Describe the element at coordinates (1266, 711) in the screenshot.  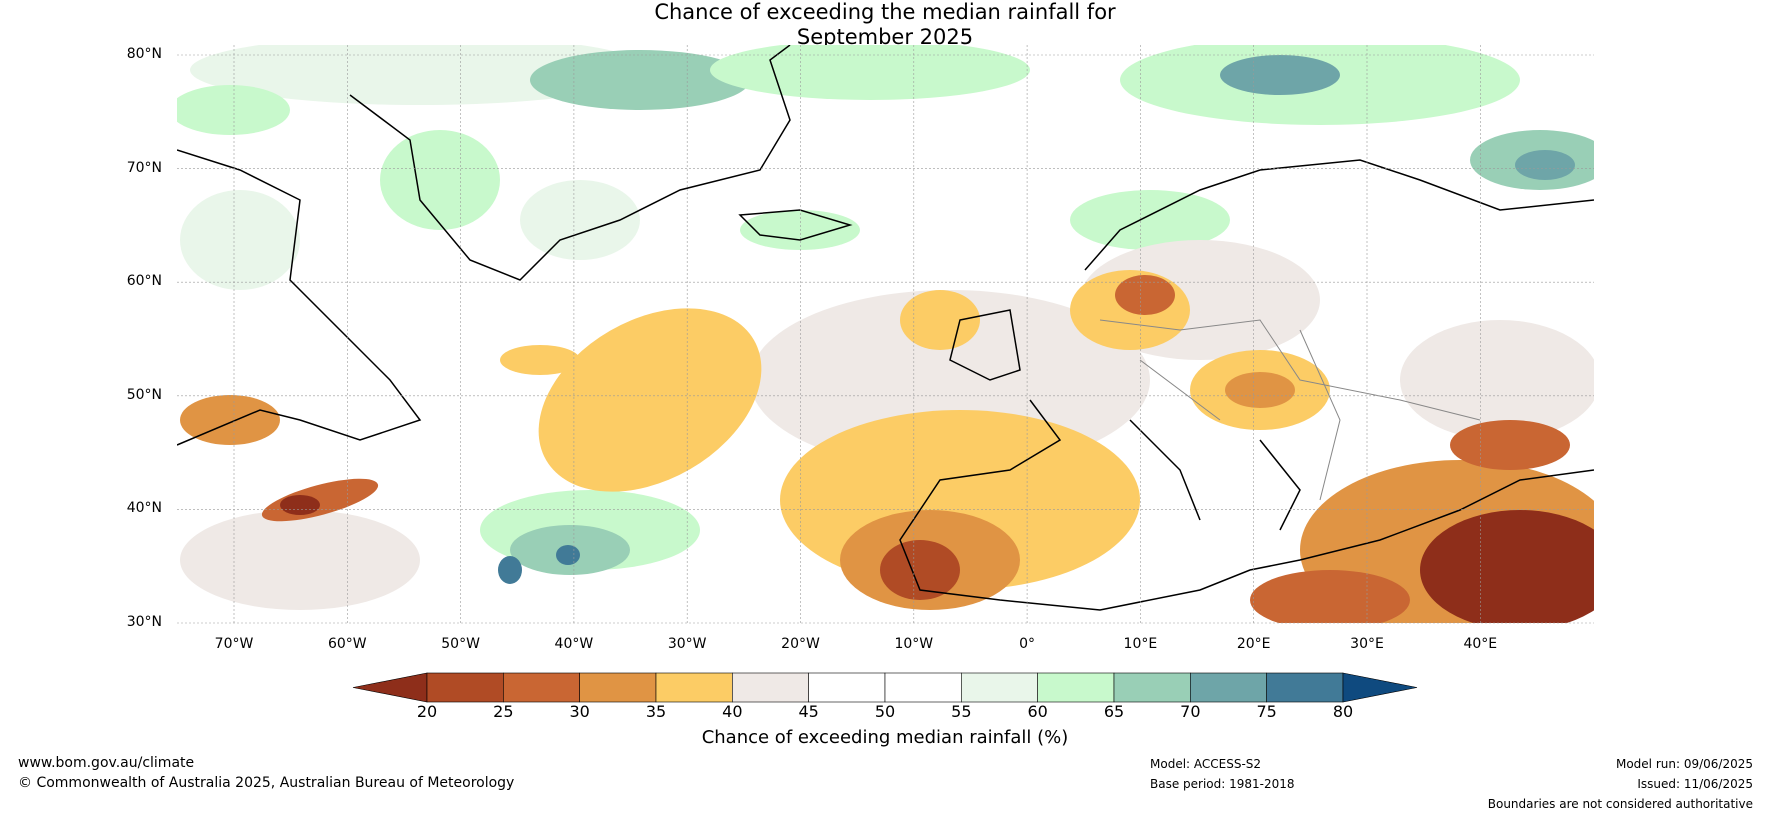
I see `colorbar-tick-label: 75` at that location.